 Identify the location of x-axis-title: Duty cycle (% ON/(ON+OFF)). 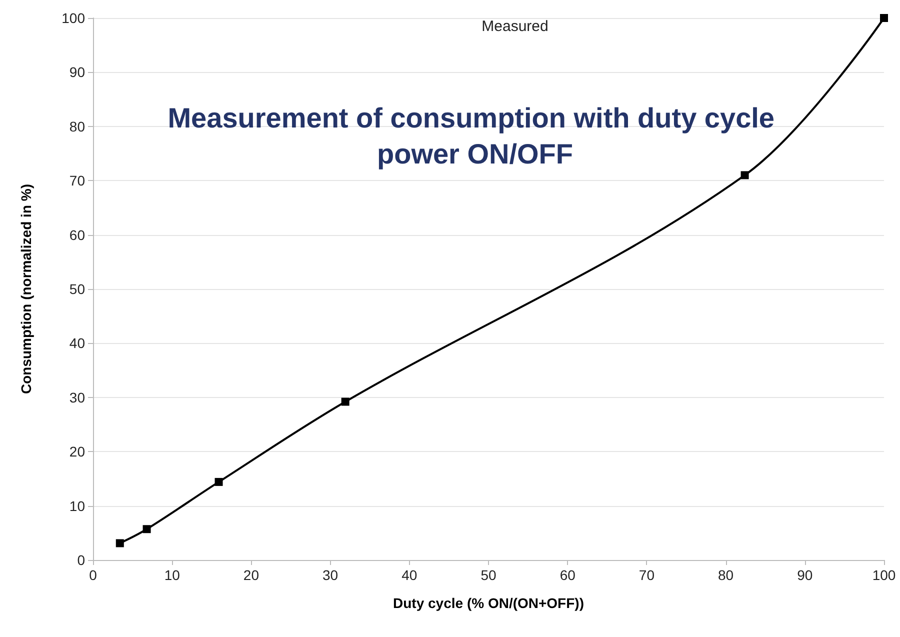
(488, 603).